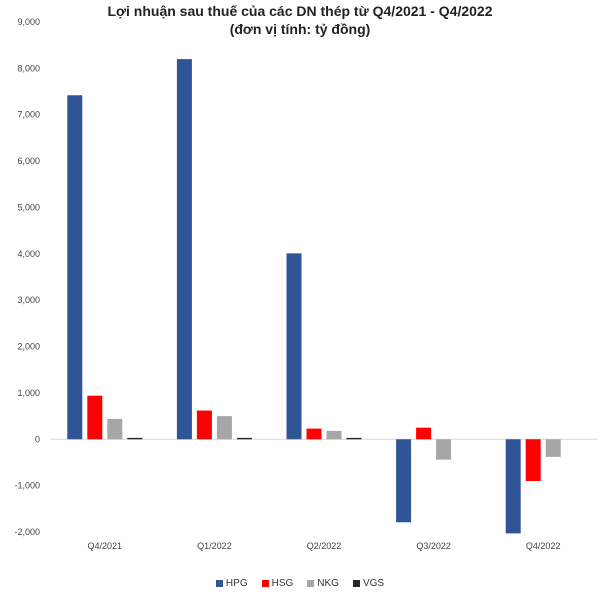  What do you see at coordinates (214, 546) in the screenshot?
I see `x-tick-label: Q1/2022` at bounding box center [214, 546].